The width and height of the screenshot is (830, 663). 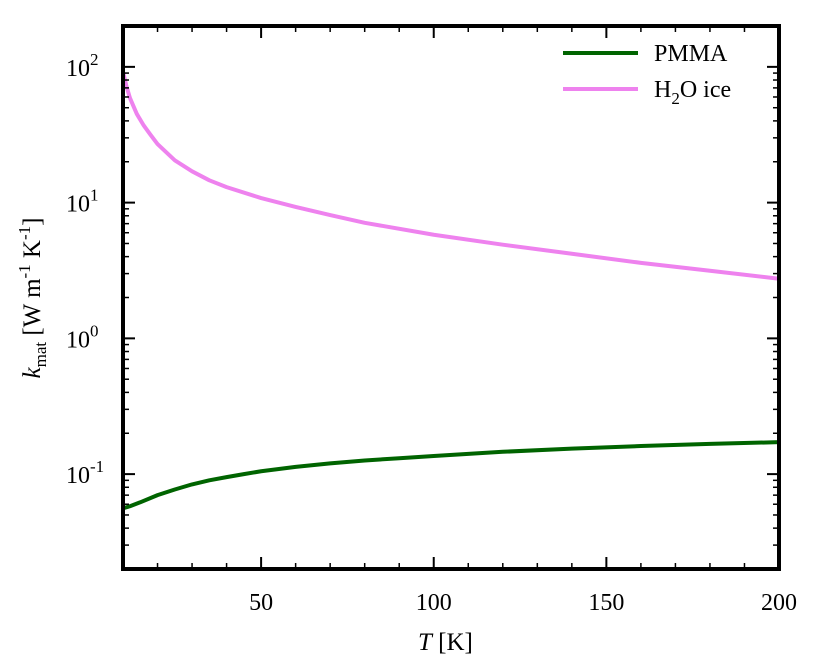 I want to click on x-axis-var: T, so click(x=426, y=642).